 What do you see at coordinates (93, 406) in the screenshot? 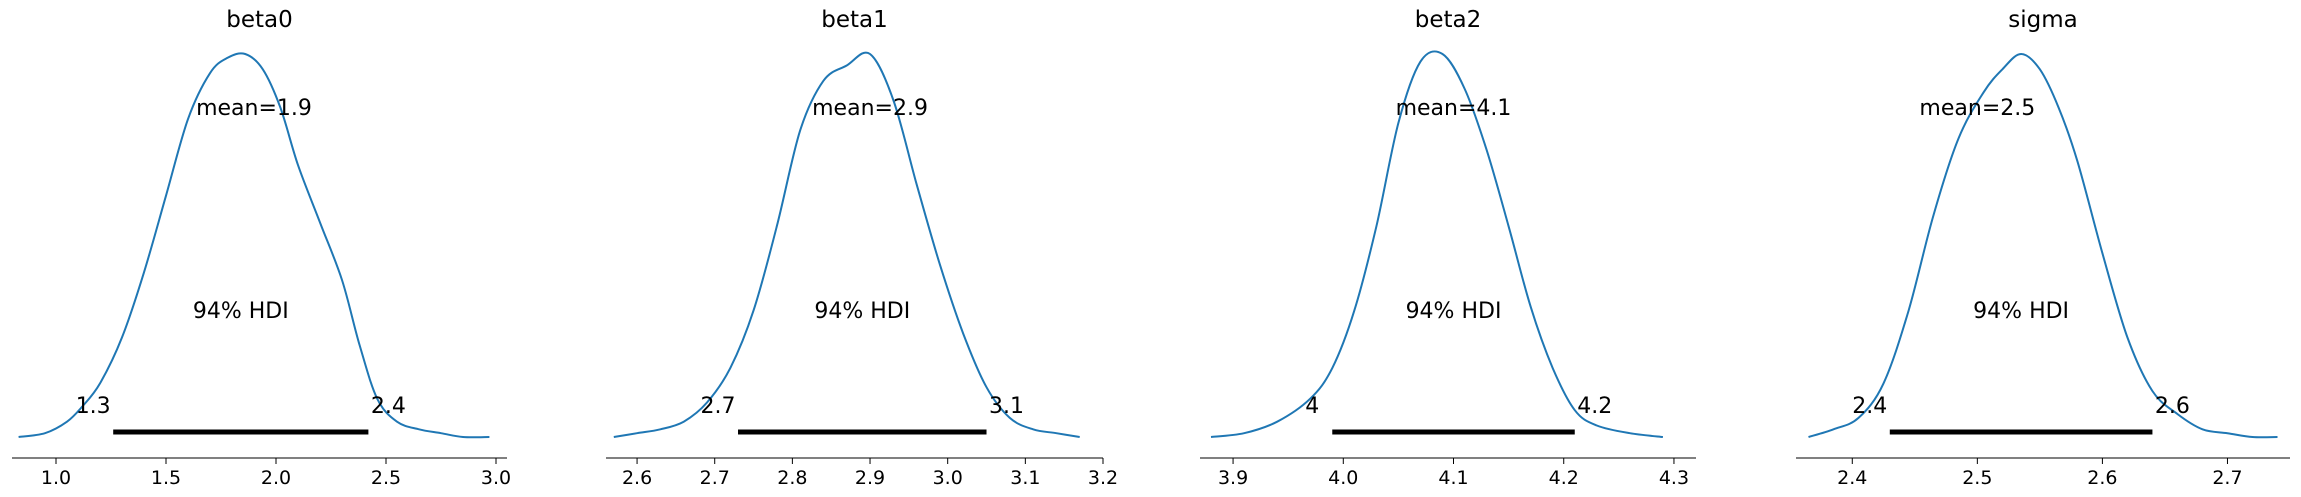
I see `hdi-lower-label: 1.3` at bounding box center [93, 406].